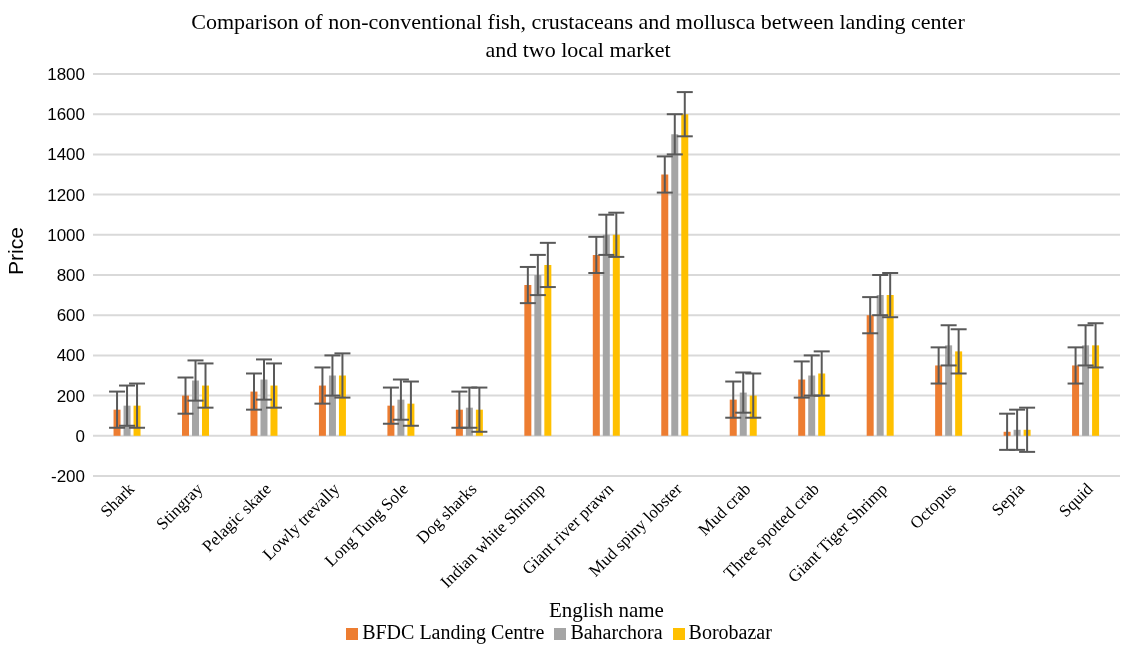 Image resolution: width=1132 pixels, height=647 pixels. I want to click on y-tick-label: -200, so click(67, 477).